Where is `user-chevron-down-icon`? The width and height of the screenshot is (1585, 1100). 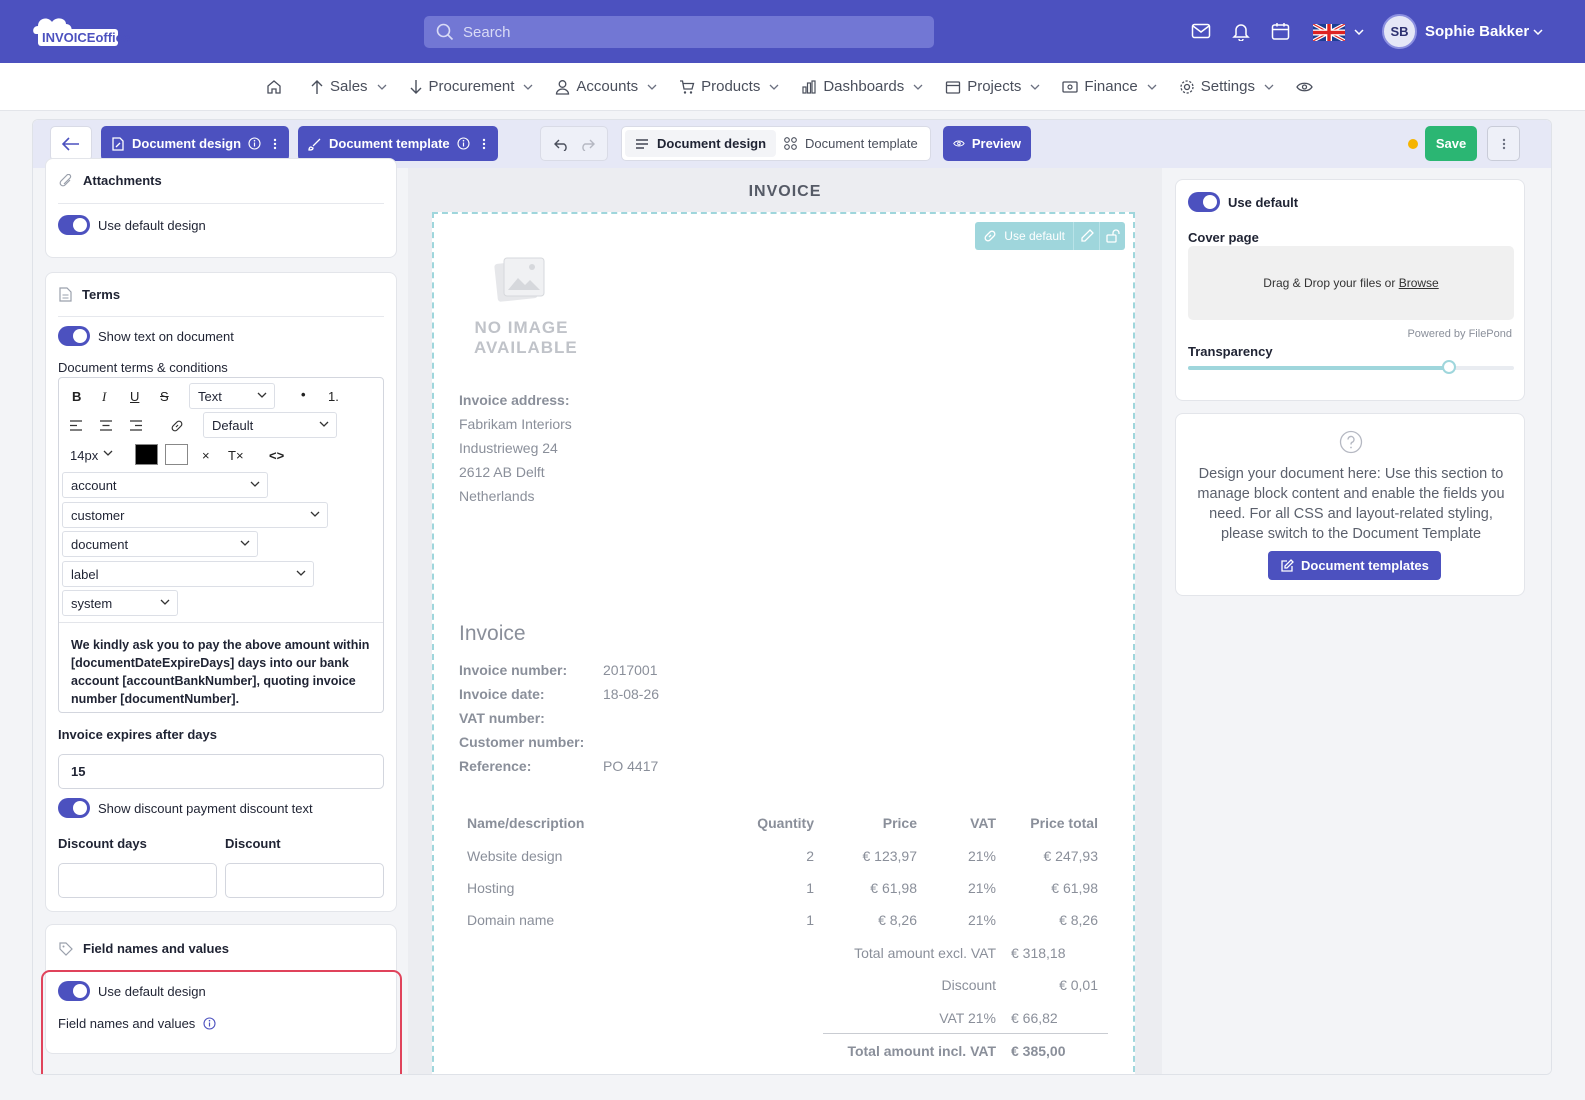
user-chevron-down-icon is located at coordinates (1538, 32).